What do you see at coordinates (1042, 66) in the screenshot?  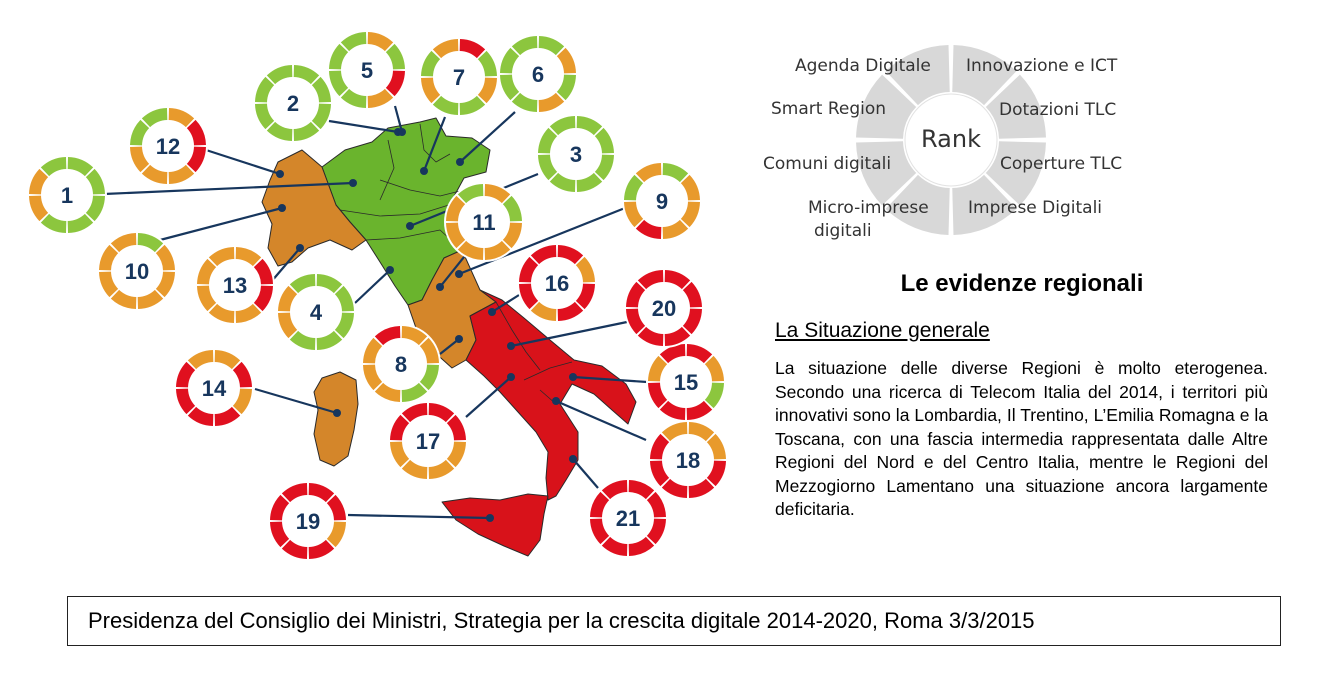 I see `rank-label-innovazione-ict: Innovazione e ICT` at bounding box center [1042, 66].